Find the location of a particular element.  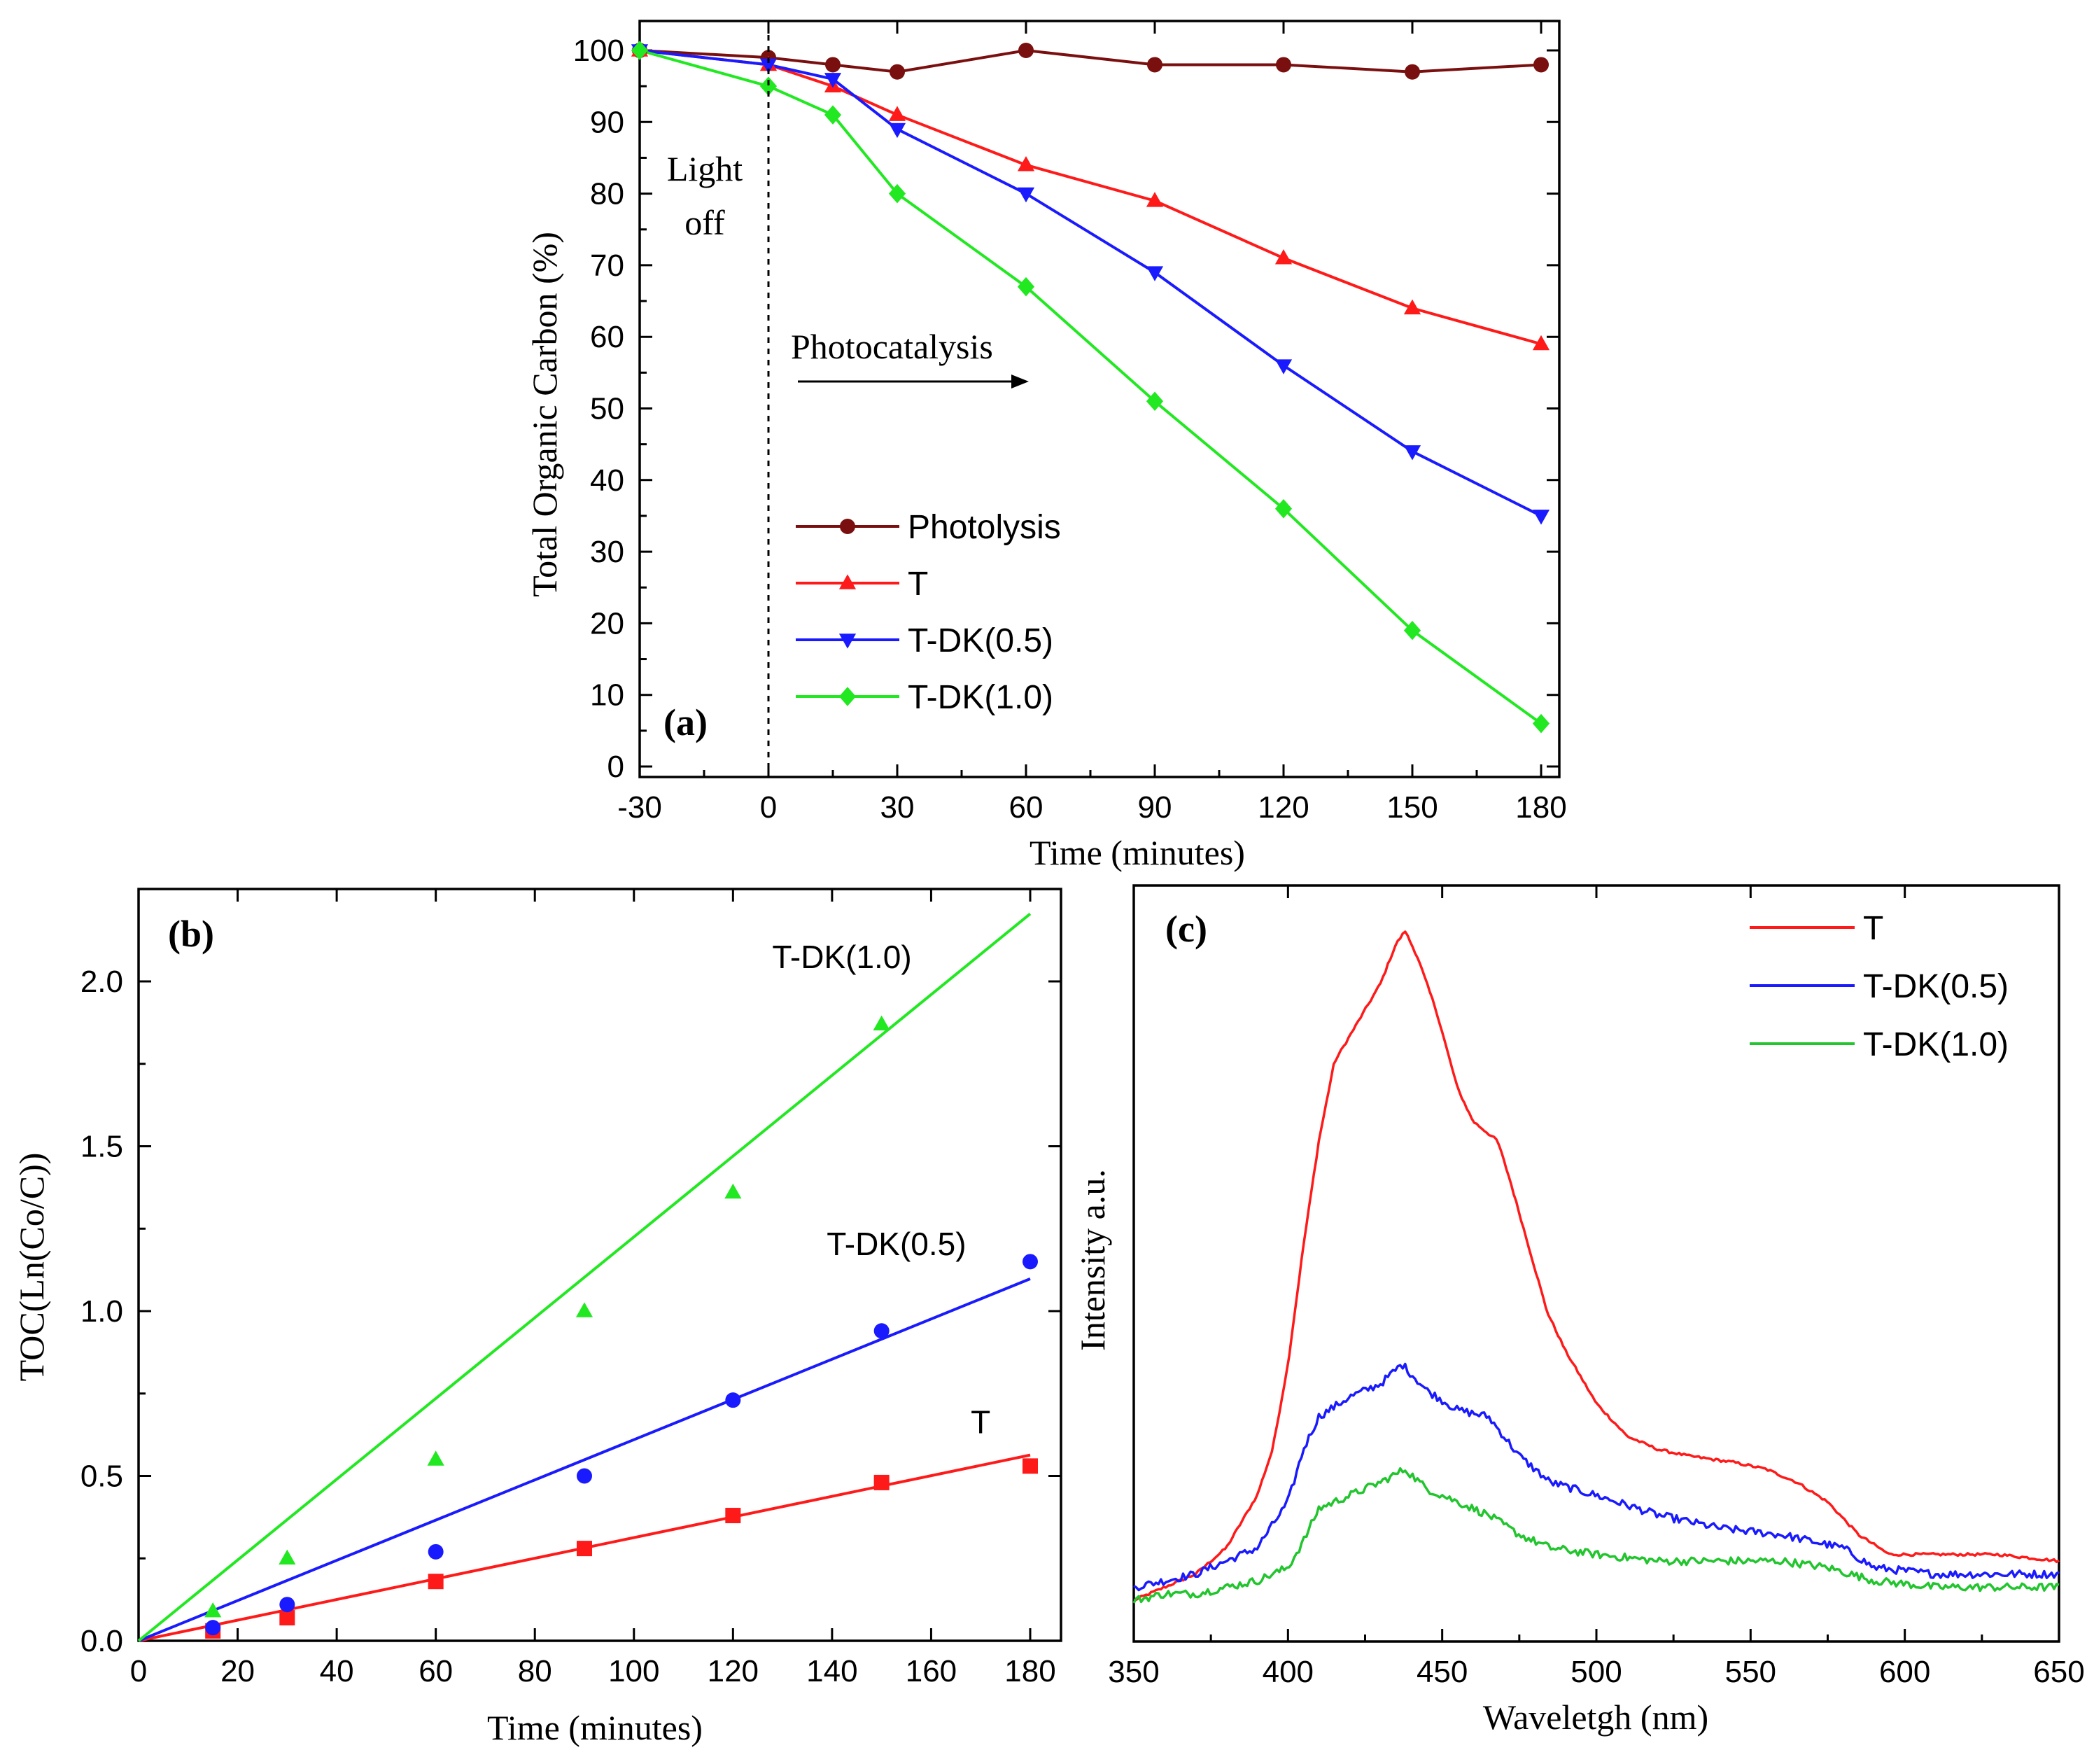

panel-c-xtick-label: 600 is located at coordinates (1905, 1672).